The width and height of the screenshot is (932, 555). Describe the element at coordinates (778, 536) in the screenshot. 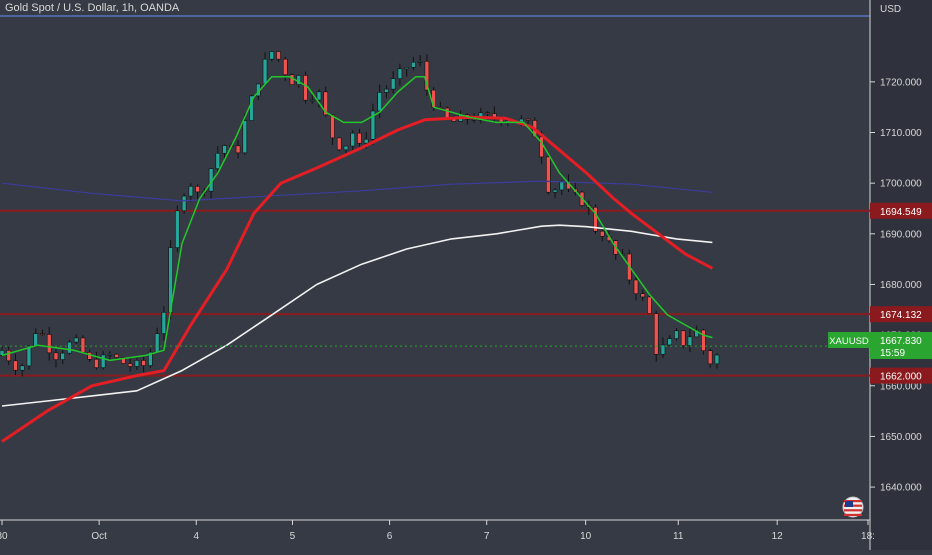

I see `x-tick-label-8: 12` at that location.